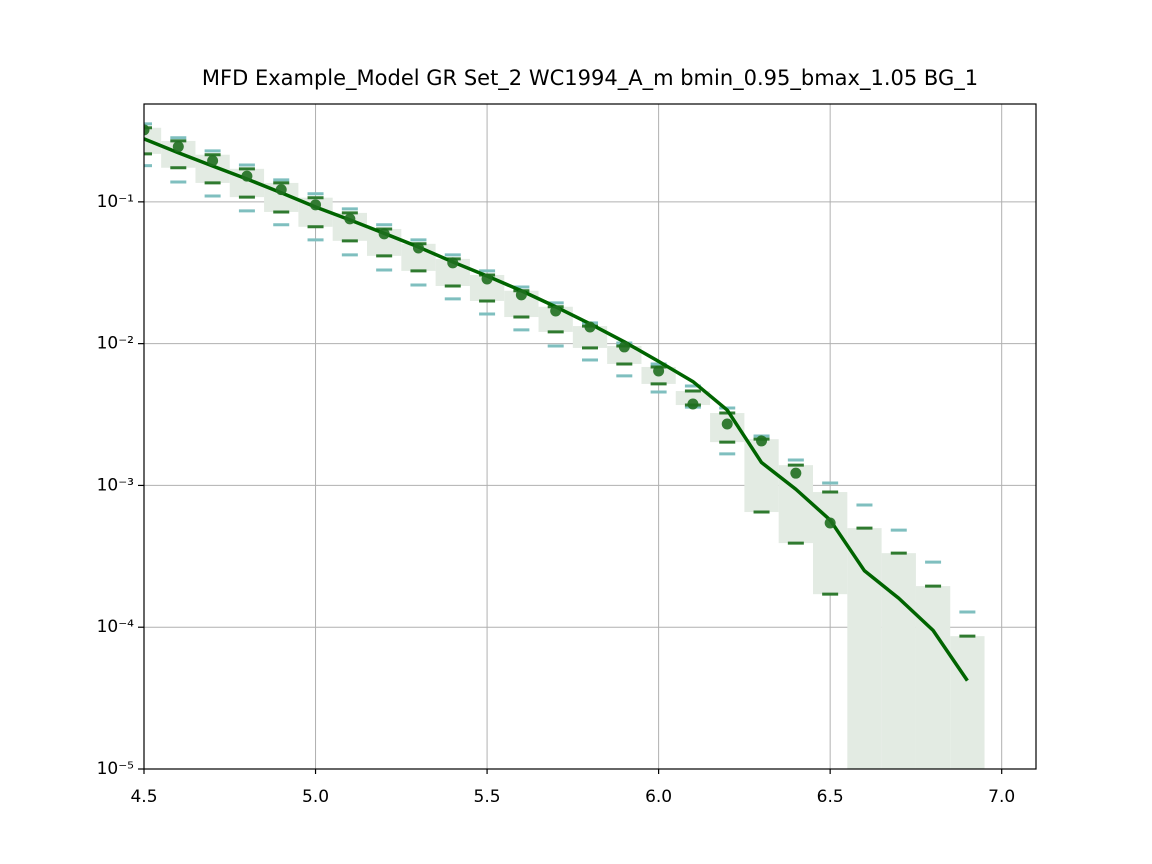  Describe the element at coordinates (115, 769) in the screenshot. I see `y-tick-label: 10⁻⁵` at that location.